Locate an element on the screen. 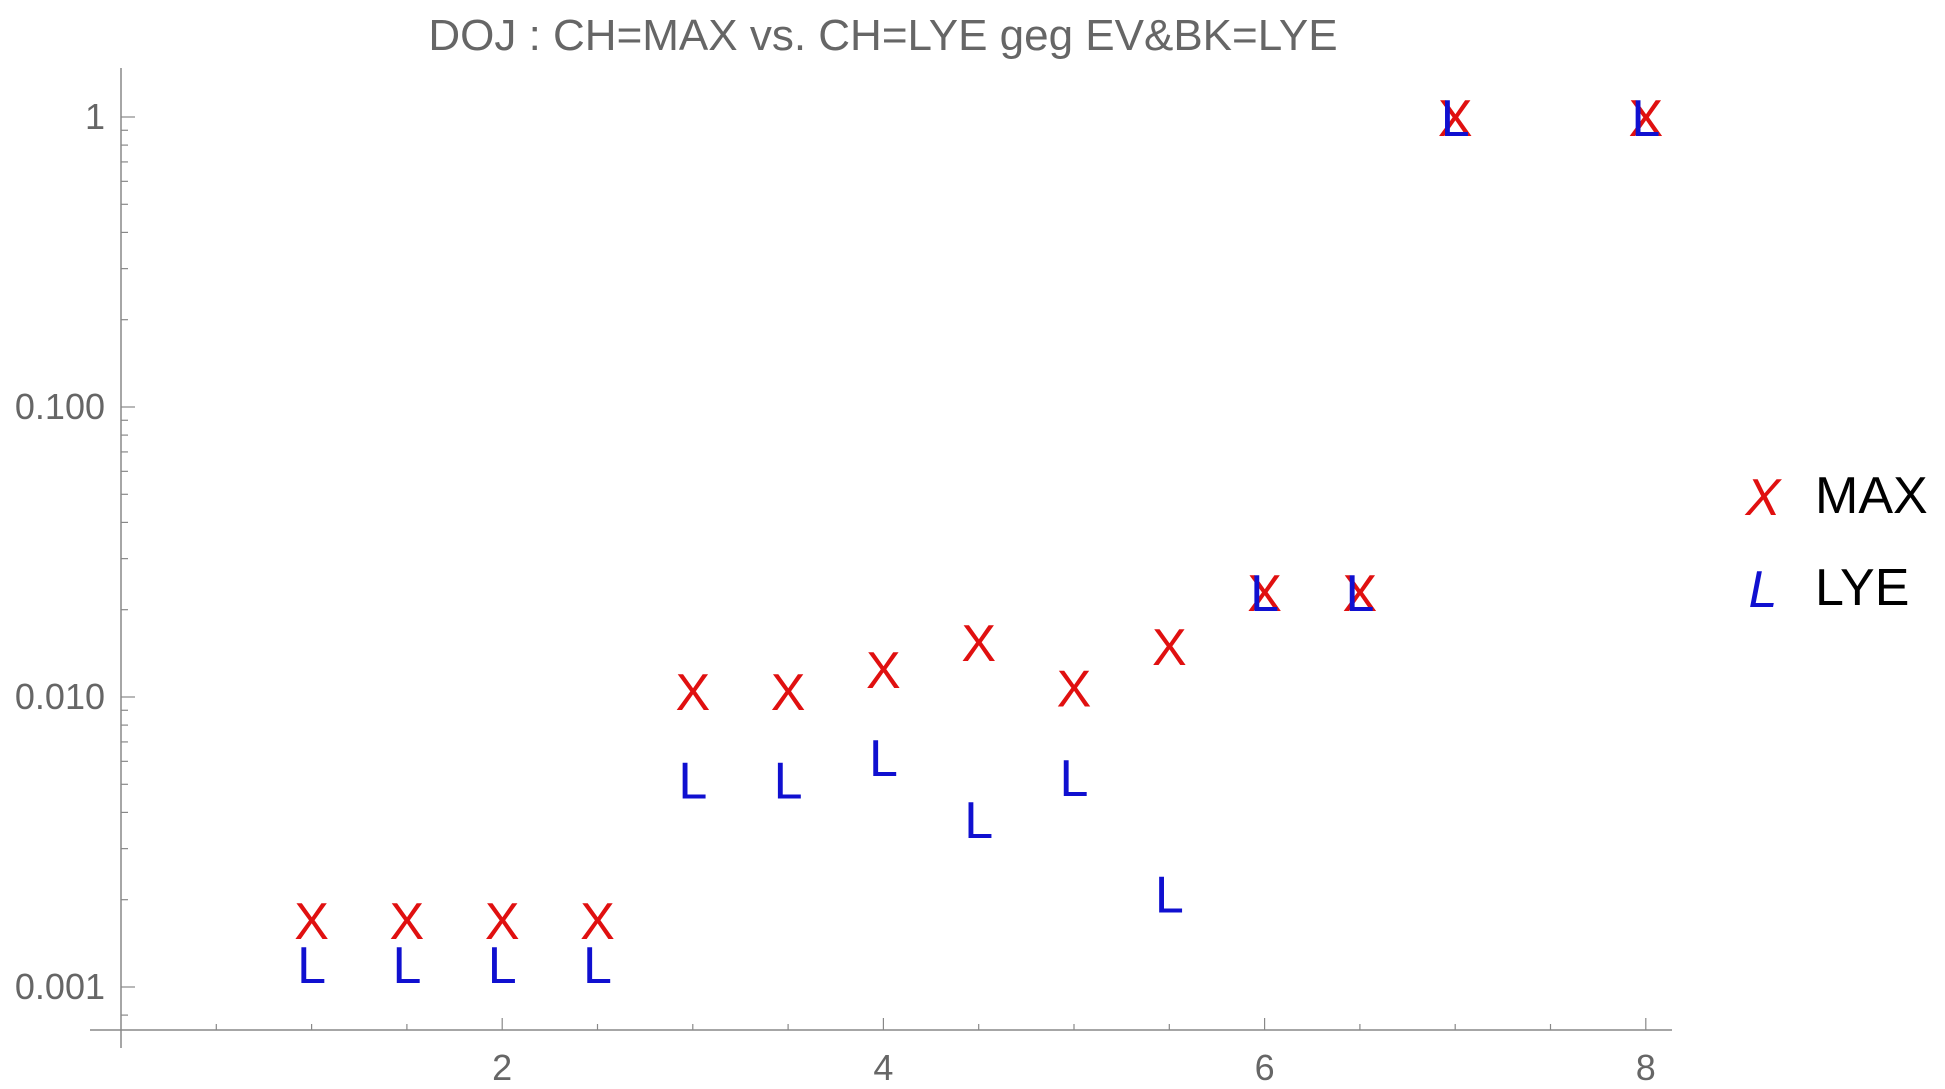  y-tick-label: 1 is located at coordinates (95, 116).